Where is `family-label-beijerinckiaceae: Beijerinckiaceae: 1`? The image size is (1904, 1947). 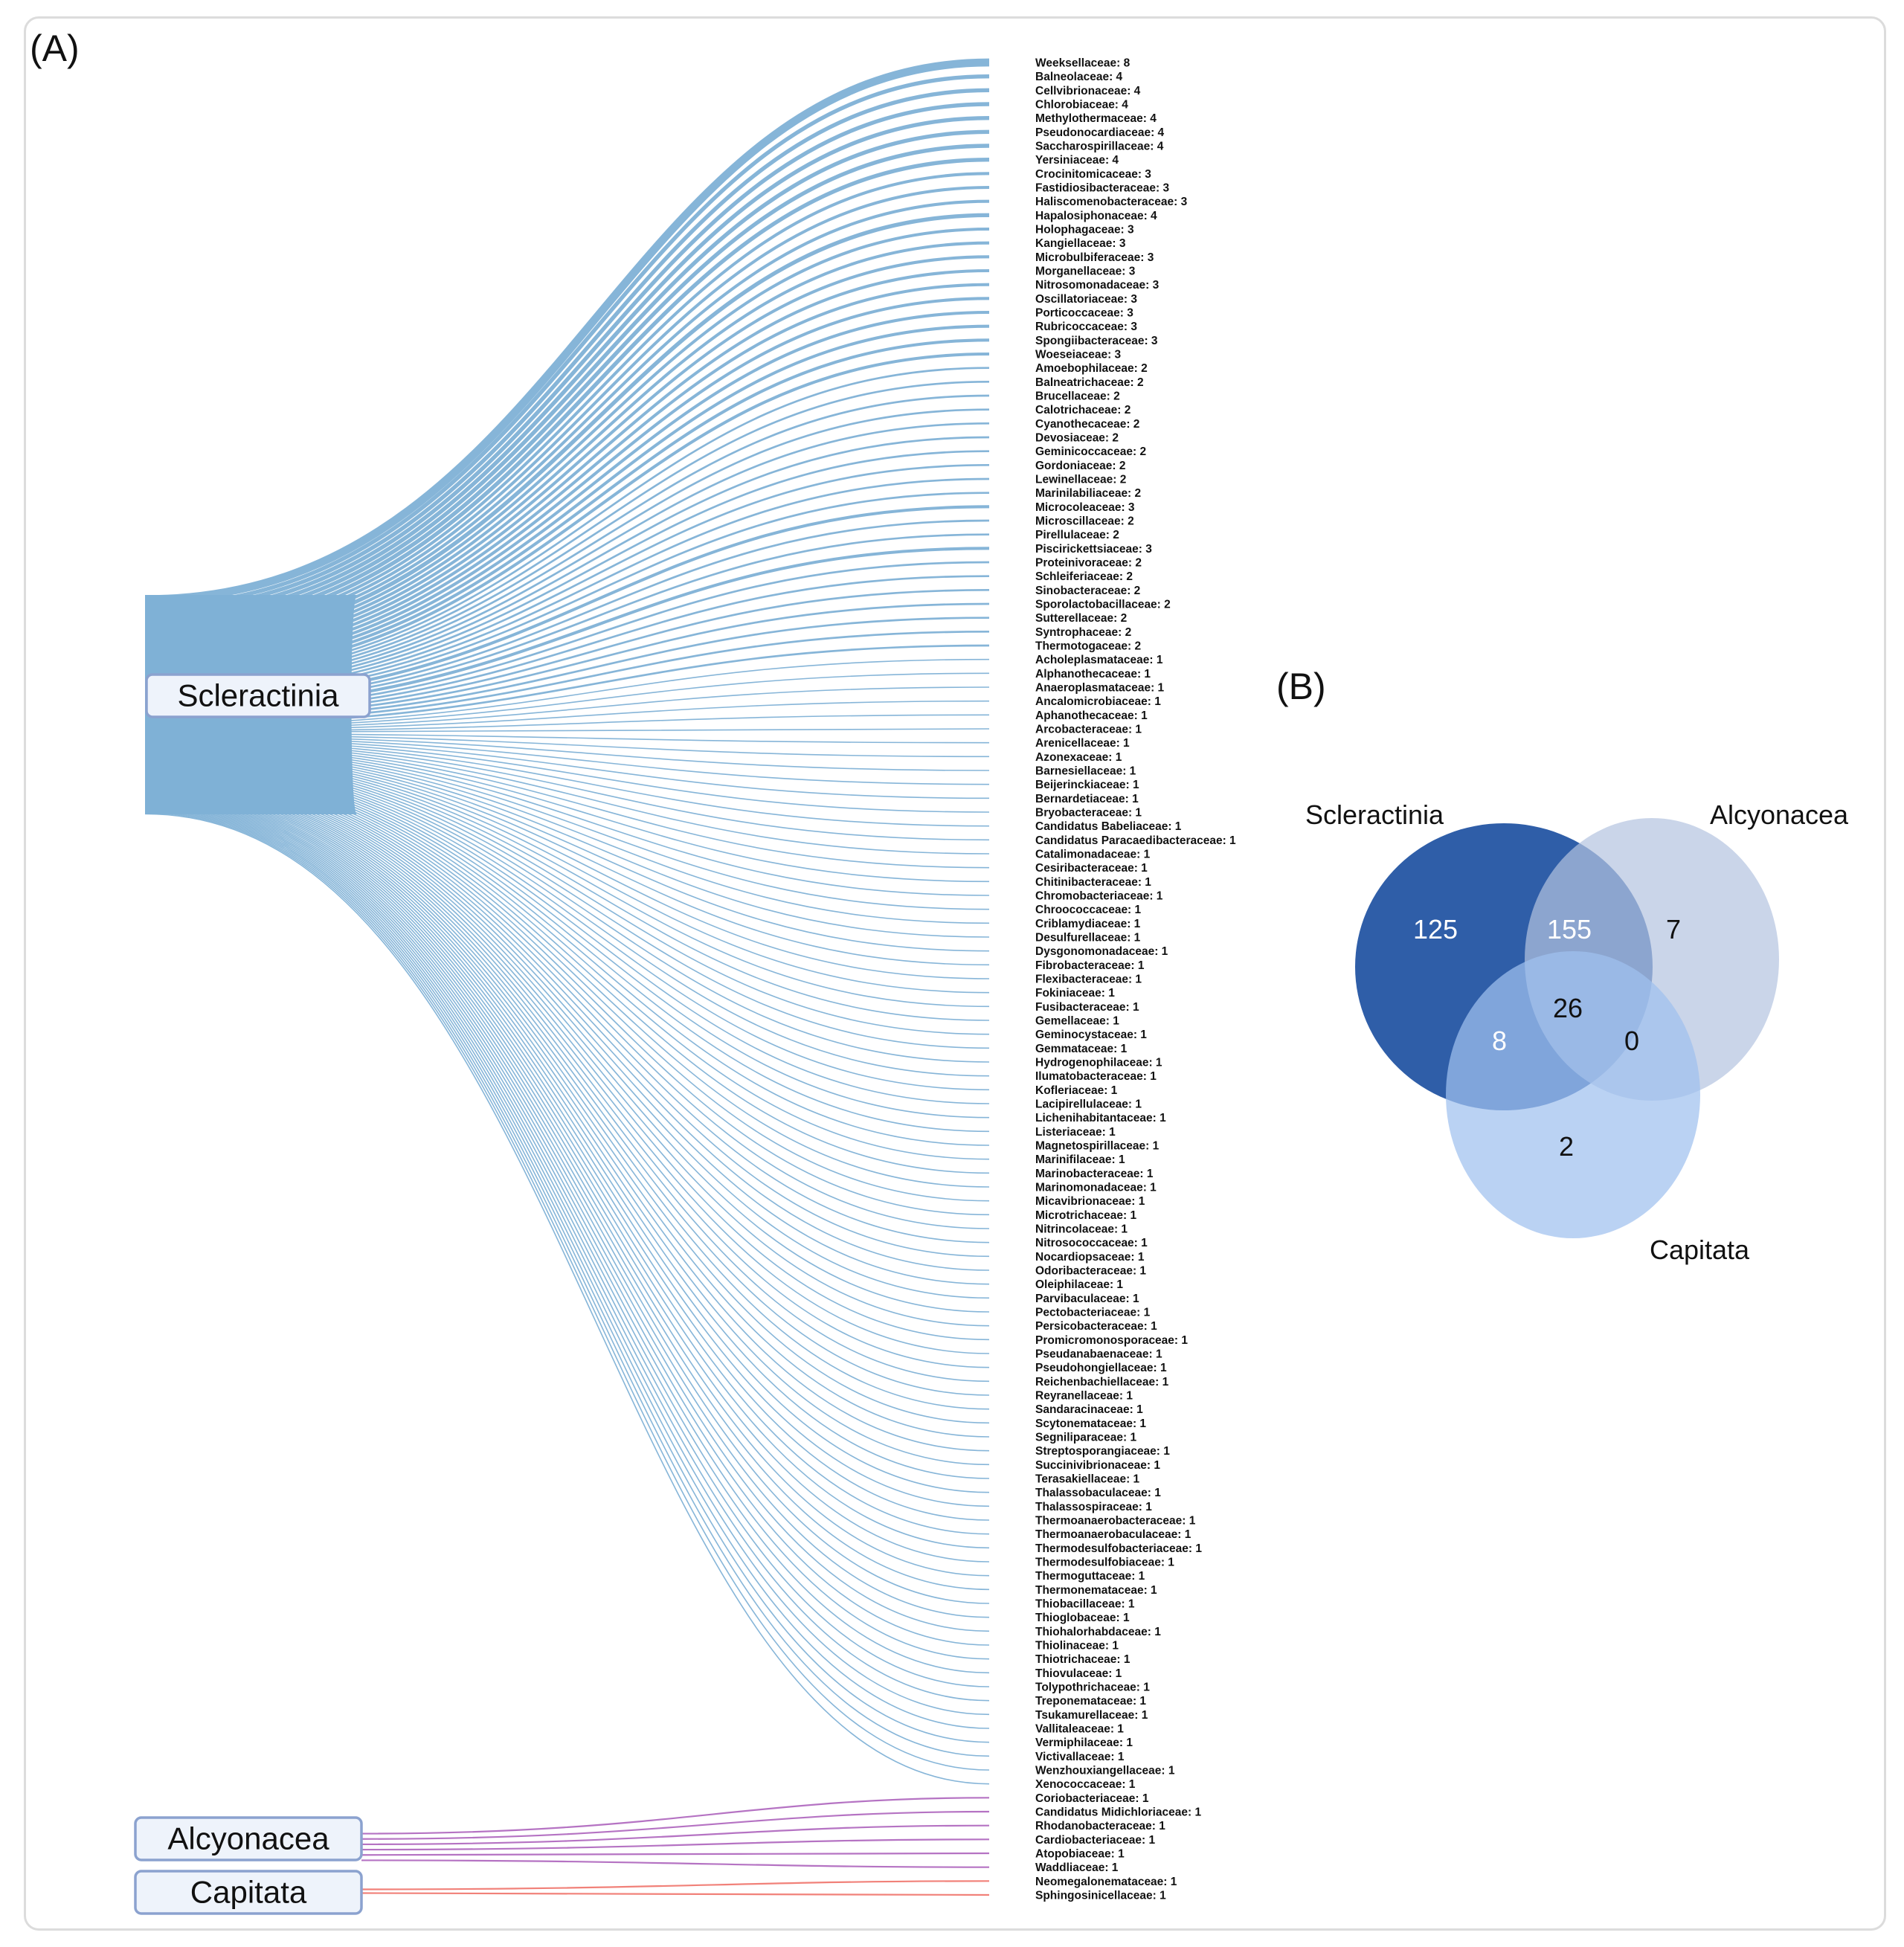 family-label-beijerinckiaceae: Beijerinckiaceae: 1 is located at coordinates (1087, 785).